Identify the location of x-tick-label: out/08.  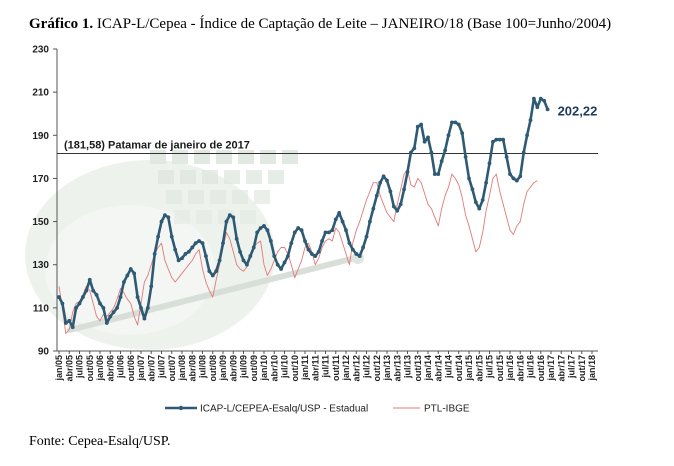
(213, 368).